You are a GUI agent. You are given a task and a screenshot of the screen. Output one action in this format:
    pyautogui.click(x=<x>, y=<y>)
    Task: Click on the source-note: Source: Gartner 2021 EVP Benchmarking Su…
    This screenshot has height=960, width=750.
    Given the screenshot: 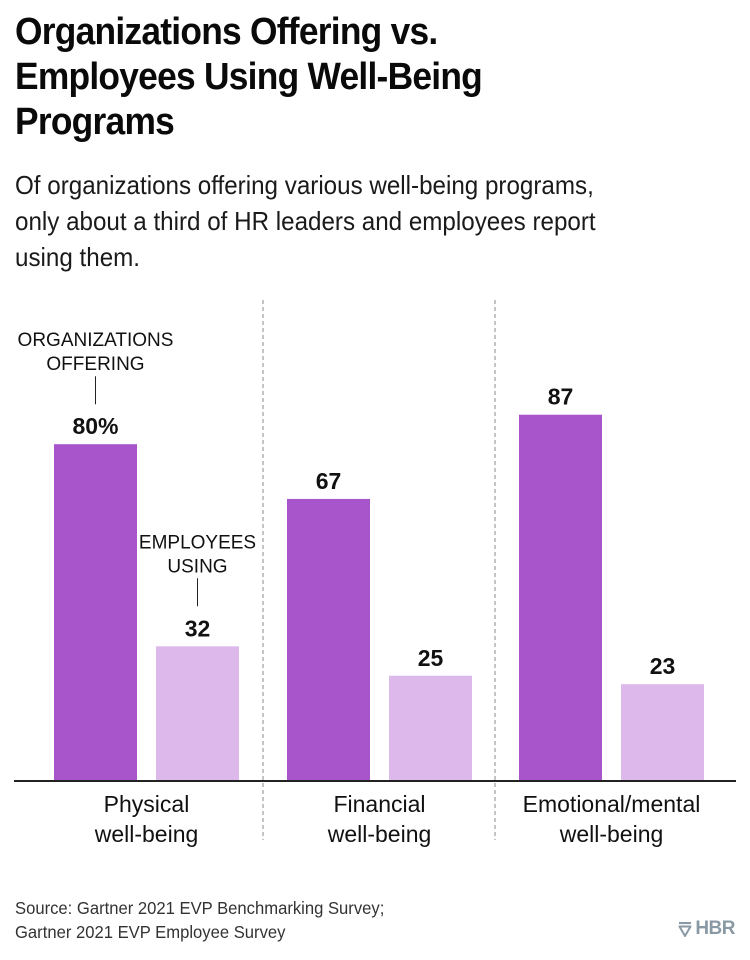 What is the action you would take?
    pyautogui.click(x=199, y=920)
    